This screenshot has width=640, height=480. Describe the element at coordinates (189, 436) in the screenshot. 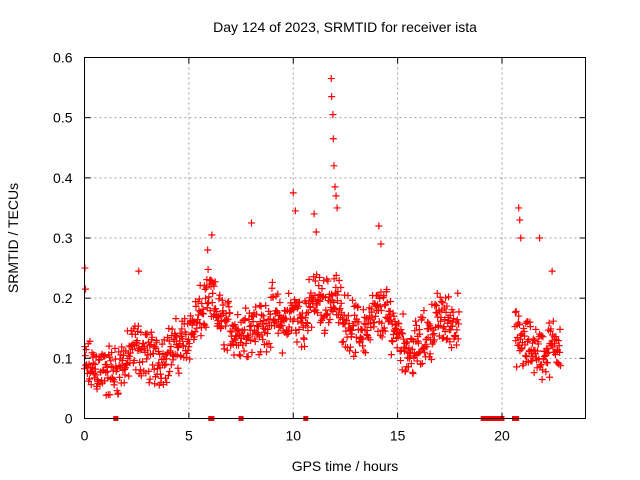

I see `x-tick-label: 5` at that location.